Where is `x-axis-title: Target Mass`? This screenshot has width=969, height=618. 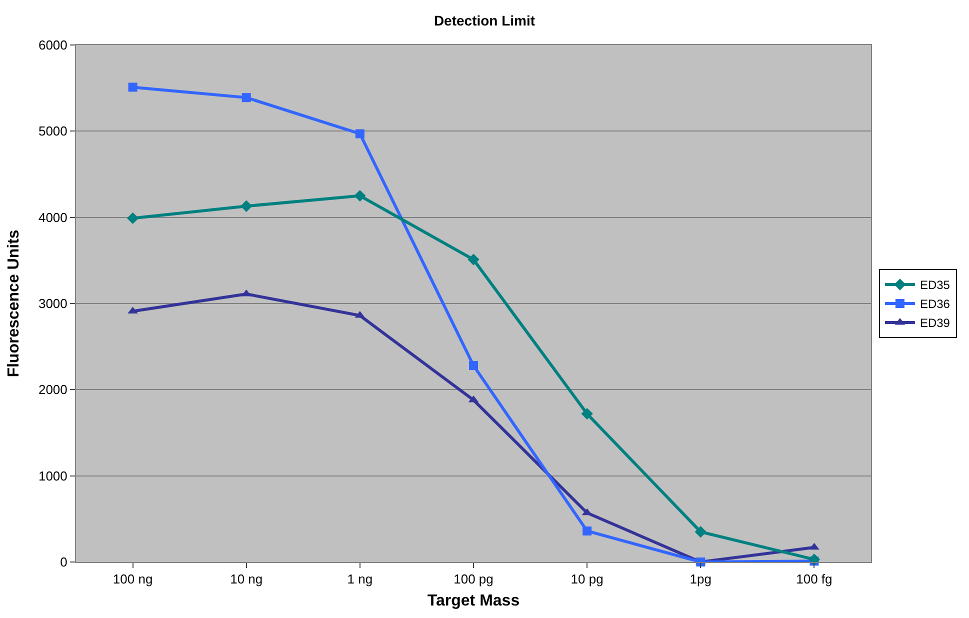 x-axis-title: Target Mass is located at coordinates (473, 601).